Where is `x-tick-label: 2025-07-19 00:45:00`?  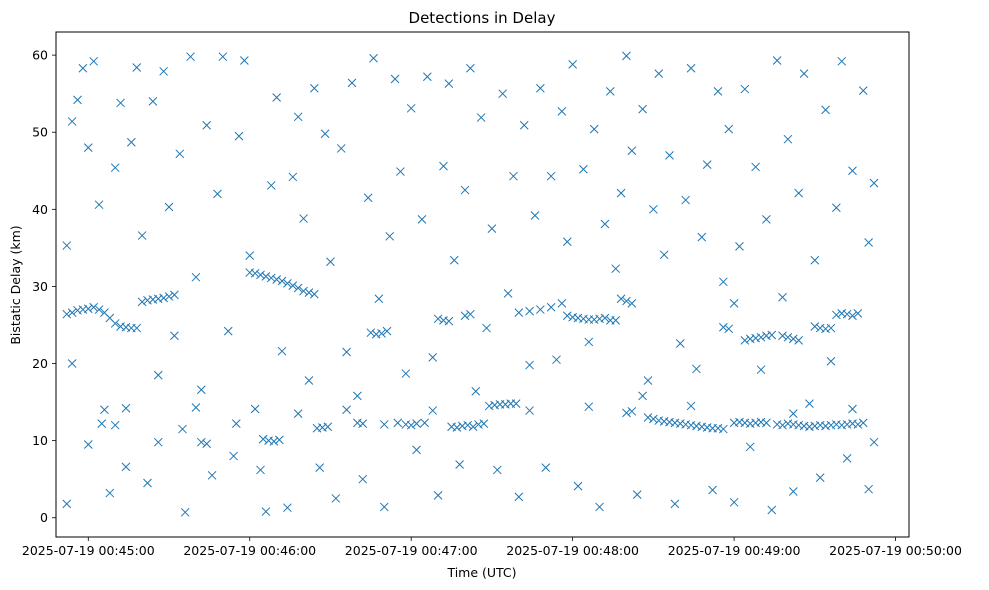 x-tick-label: 2025-07-19 00:45:00 is located at coordinates (88, 550).